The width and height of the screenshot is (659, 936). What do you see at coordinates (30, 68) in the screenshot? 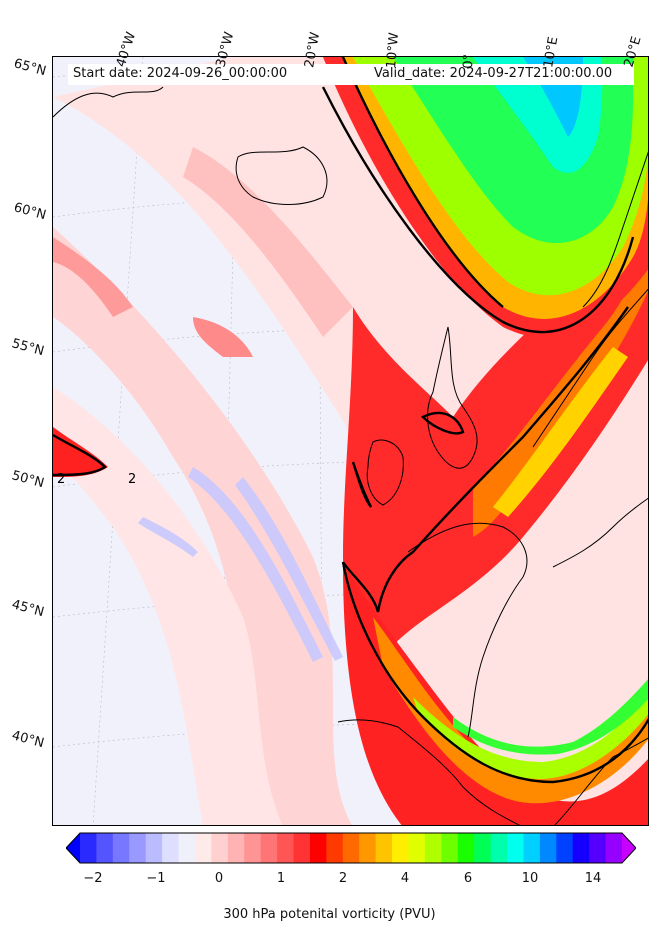
I see `lat-label: 65°N` at bounding box center [30, 68].